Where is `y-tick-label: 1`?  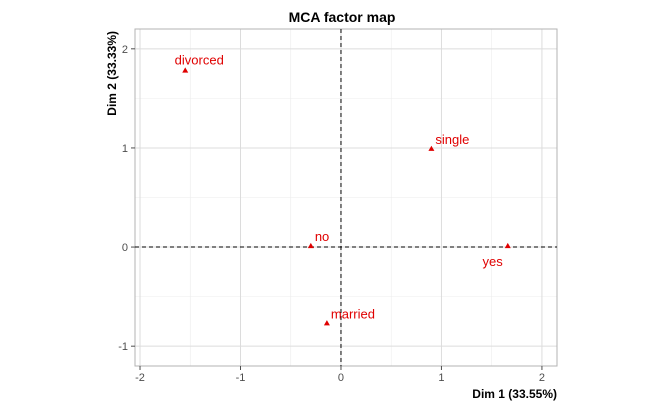
y-tick-label: 1 is located at coordinates (125, 149).